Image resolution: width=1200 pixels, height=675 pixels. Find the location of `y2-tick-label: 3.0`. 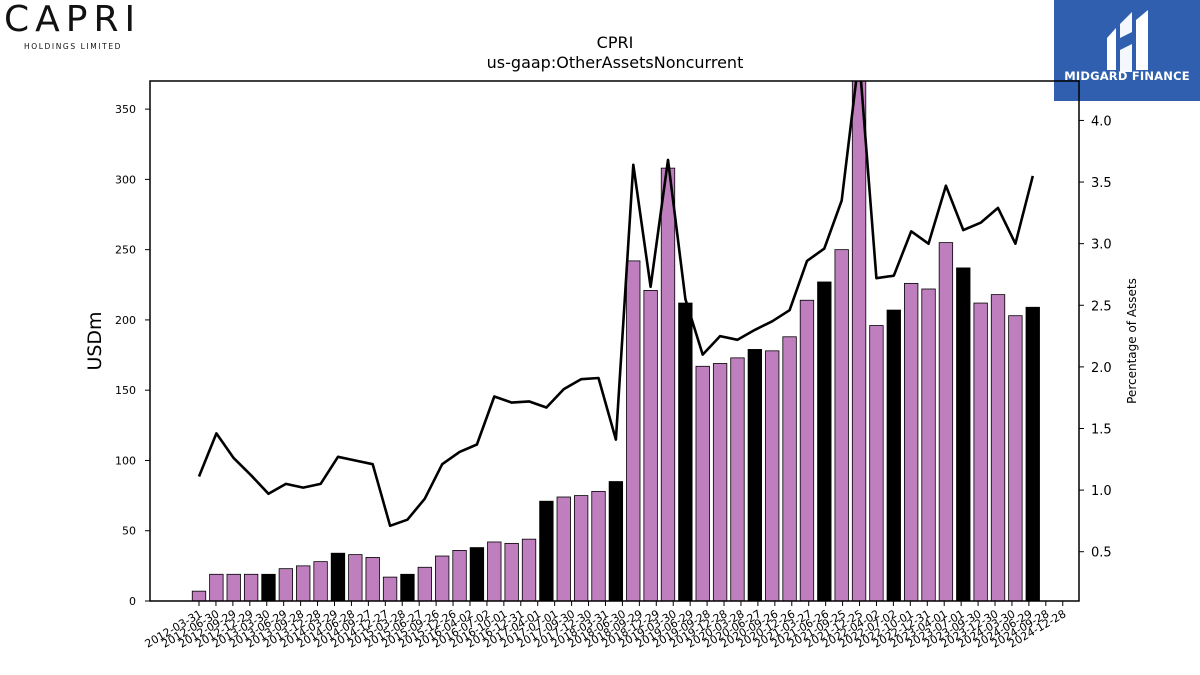

y2-tick-label: 3.0 is located at coordinates (1101, 245).